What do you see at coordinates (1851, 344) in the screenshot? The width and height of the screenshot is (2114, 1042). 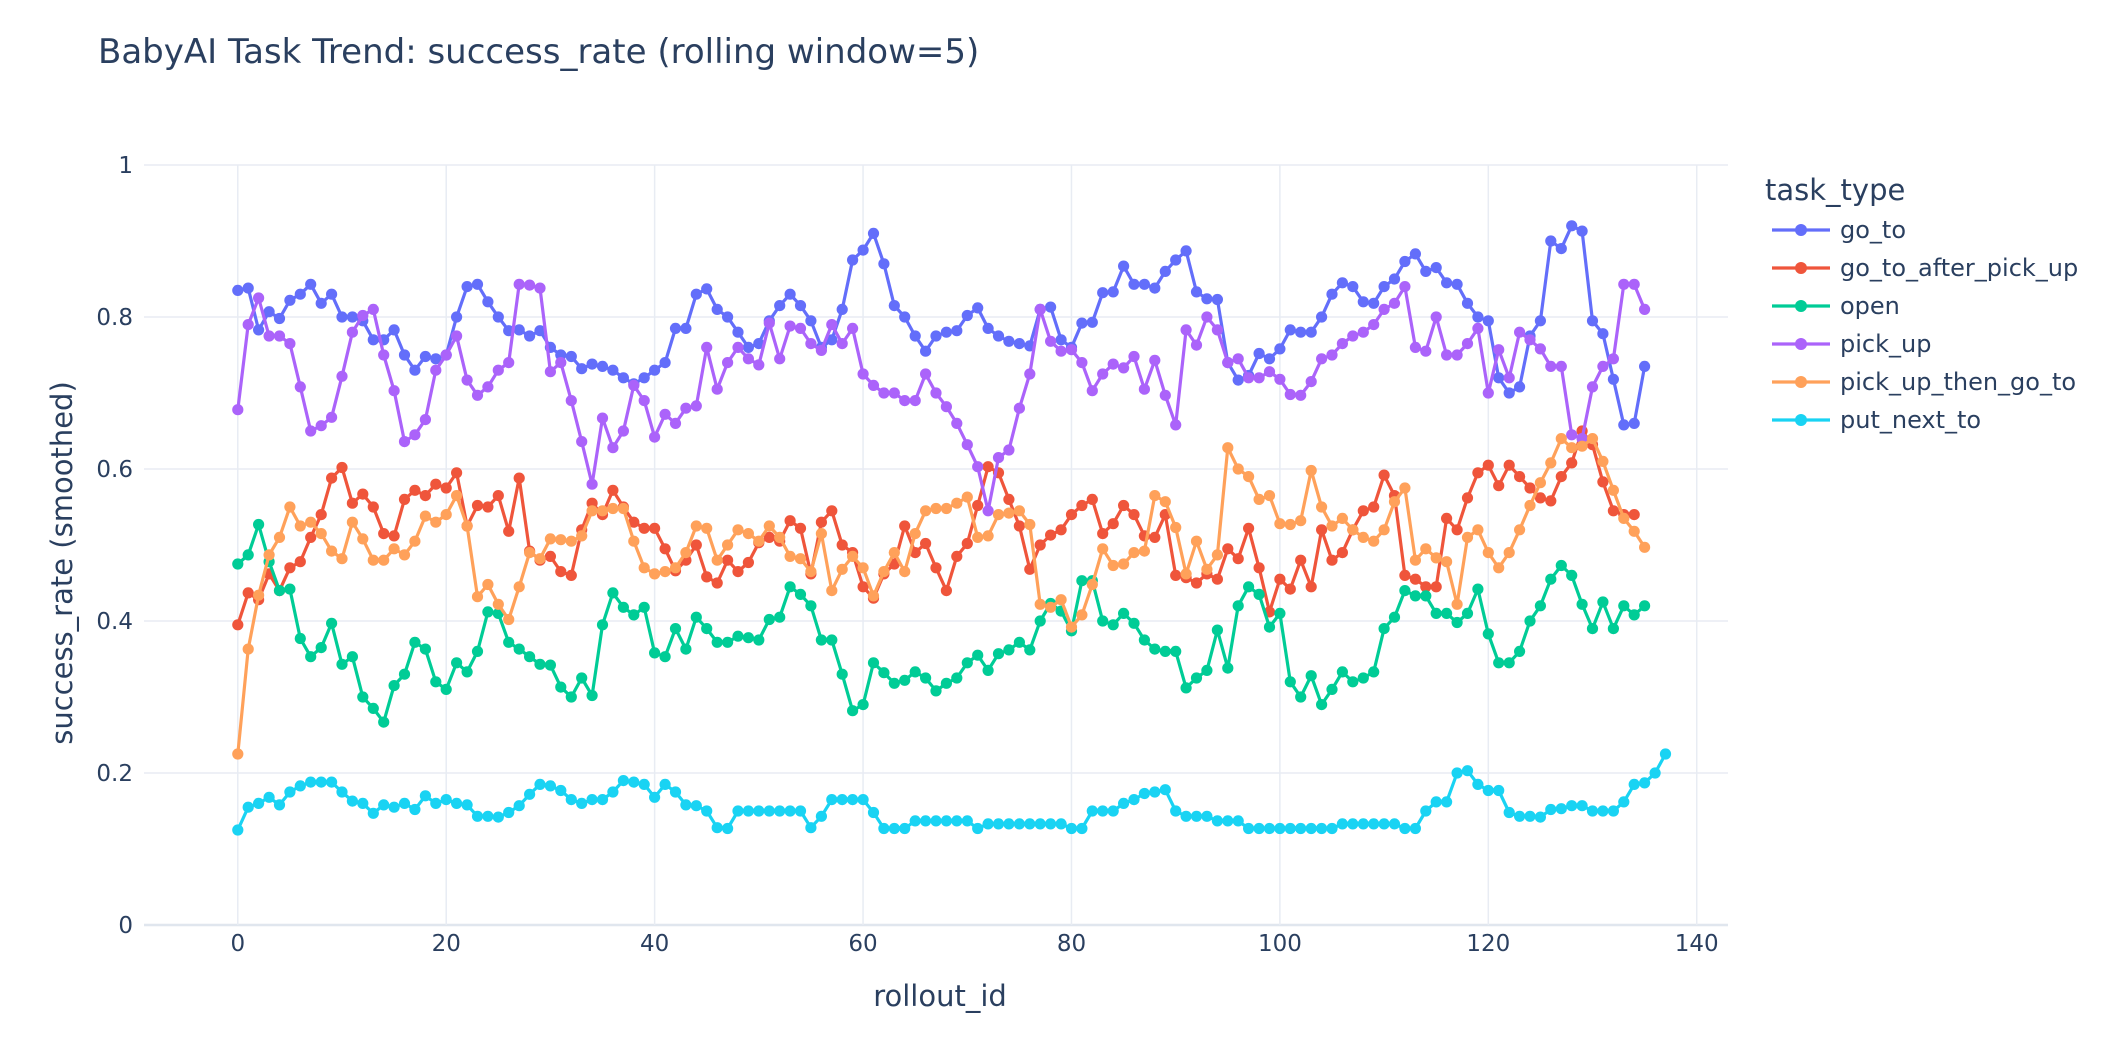 I see `legend-item-pick_up: pick_up` at bounding box center [1851, 344].